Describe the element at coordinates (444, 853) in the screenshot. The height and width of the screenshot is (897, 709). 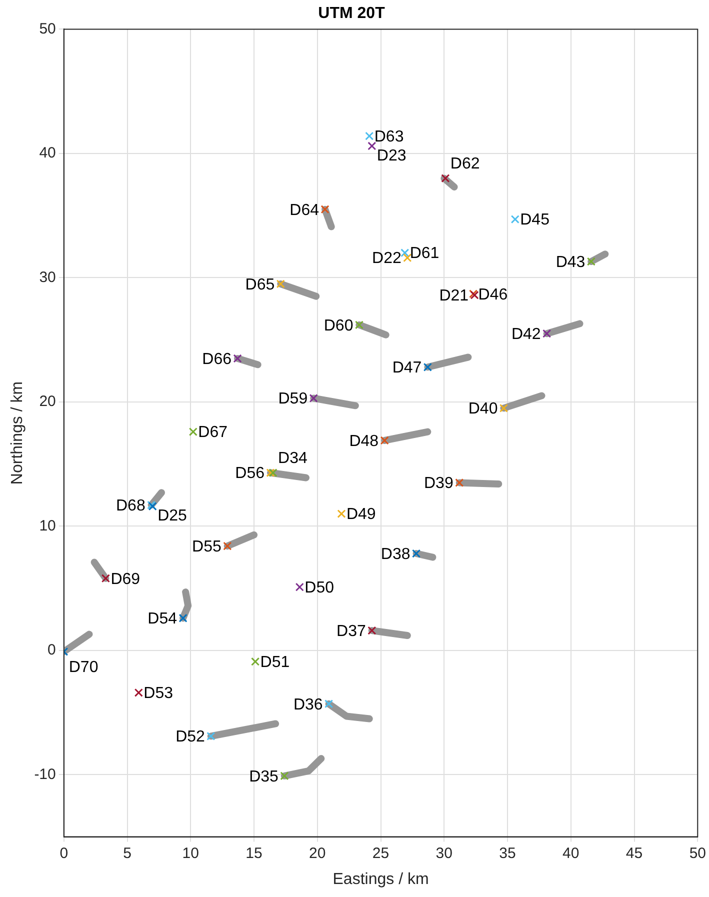
I see `x-tick-label: 30` at that location.